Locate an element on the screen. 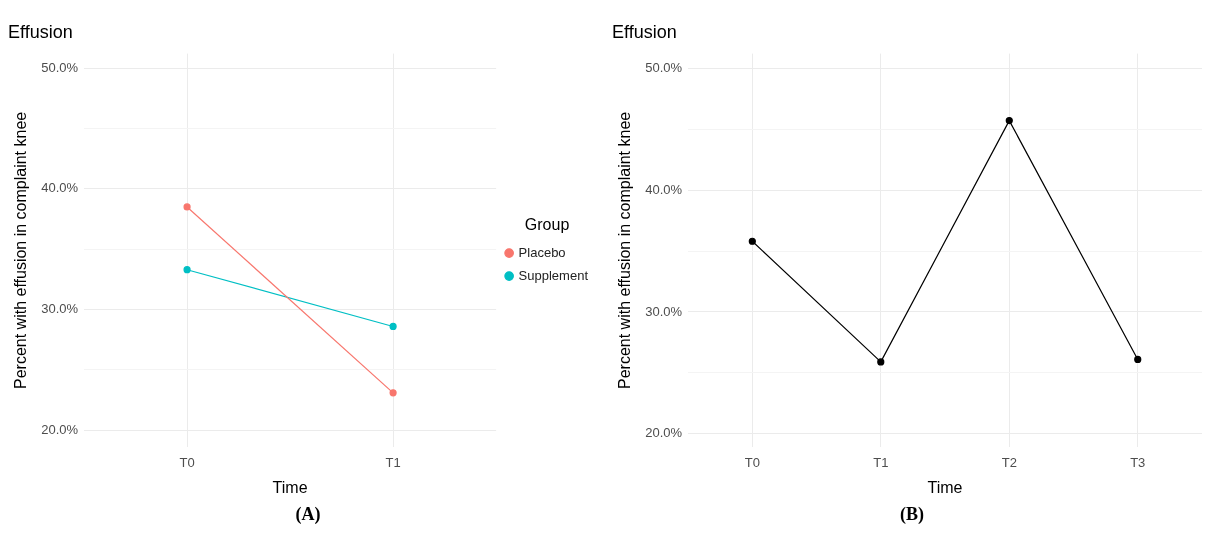  x-tick-label: T2 is located at coordinates (1009, 462).